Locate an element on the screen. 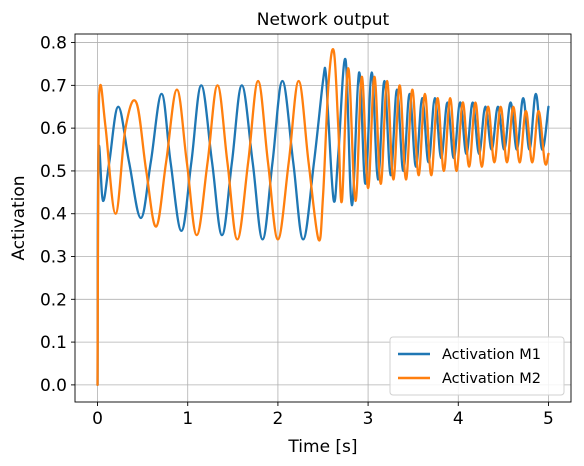 Image resolution: width=584 pixels, height=466 pixels. y-tick-label: 0.2 is located at coordinates (53, 300).